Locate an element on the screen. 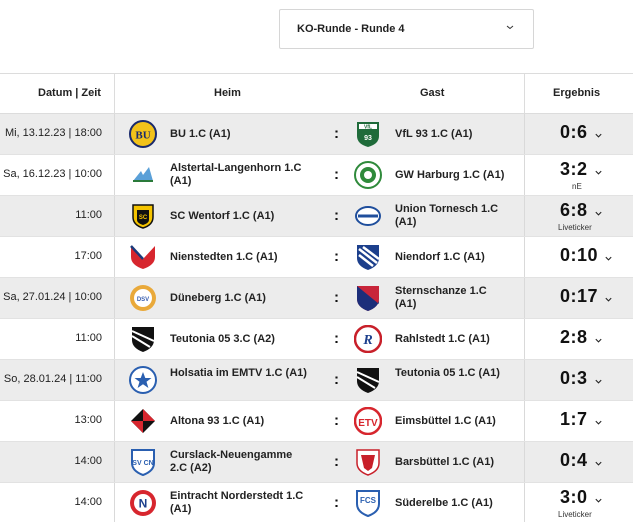  match-score: 0:3 is located at coordinates (574, 378).